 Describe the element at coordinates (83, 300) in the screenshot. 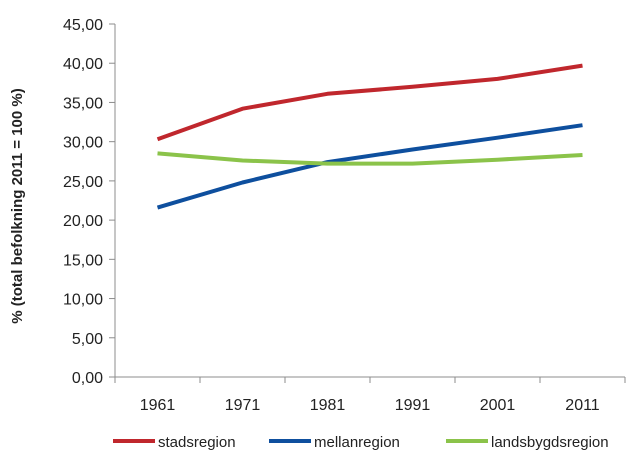

I see `y-tick-label: 10,00` at that location.